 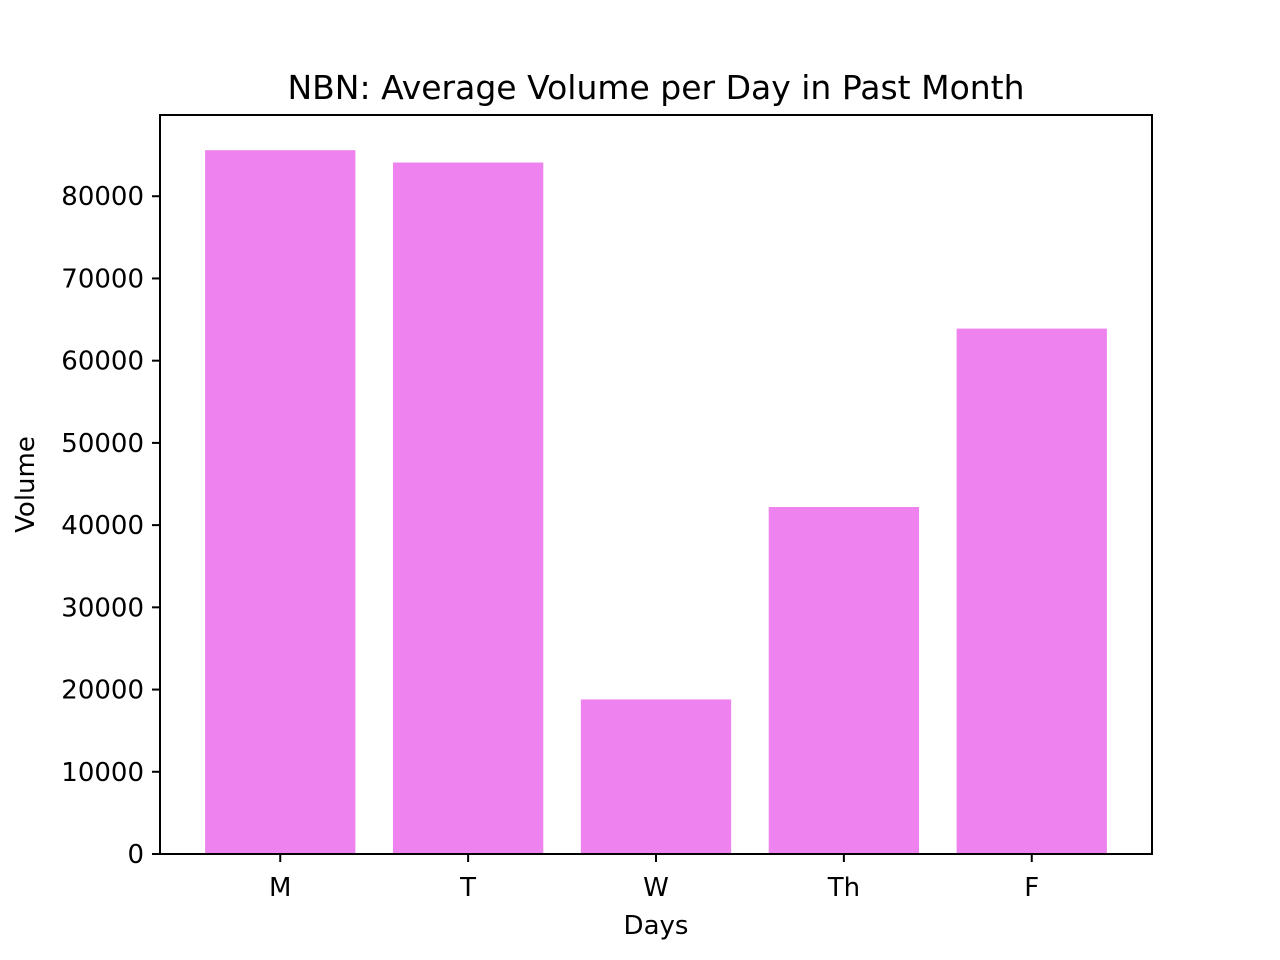 What do you see at coordinates (280, 888) in the screenshot?
I see `x-tick-label-m: M` at bounding box center [280, 888].